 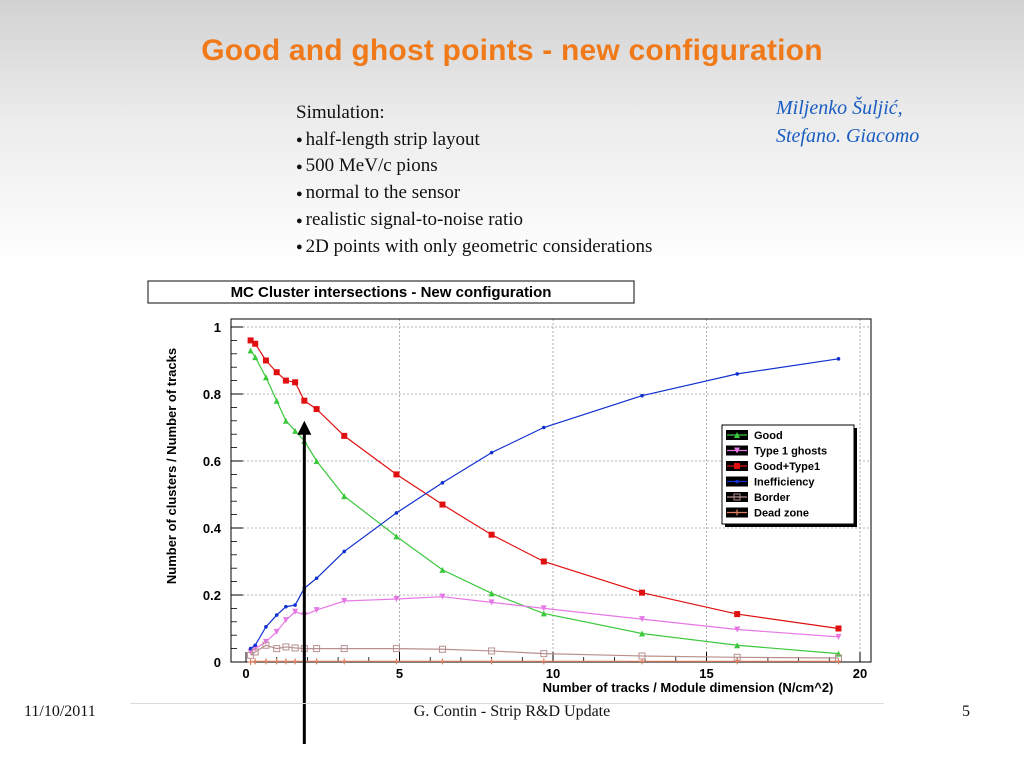 I want to click on y-tick-label: 0.4, so click(x=212, y=528).